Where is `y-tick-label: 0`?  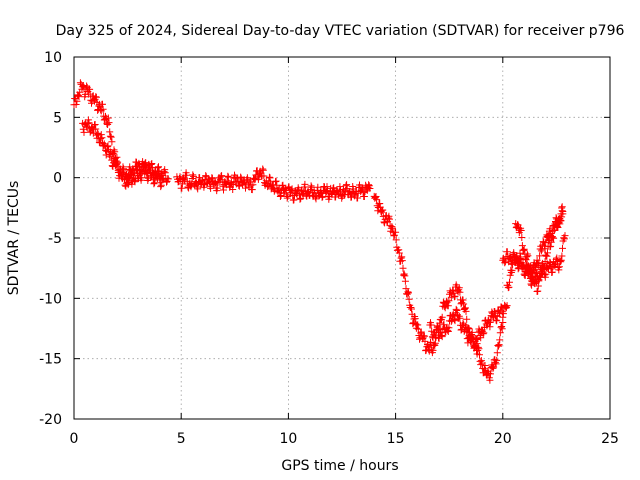
y-tick-label: 0 is located at coordinates (57, 179).